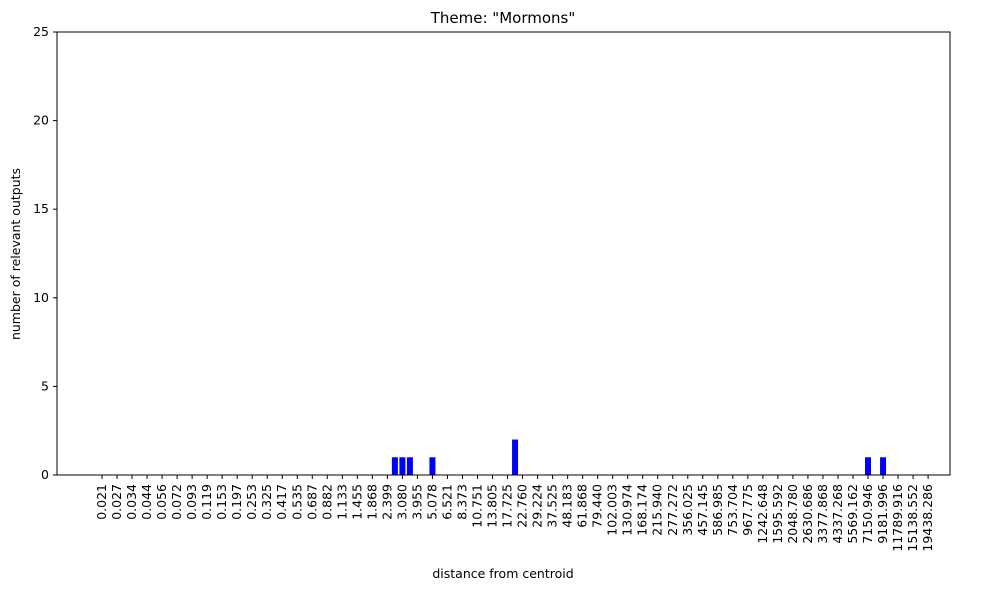 This screenshot has width=989, height=590. What do you see at coordinates (852, 514) in the screenshot?
I see `x-tick-label: 5569.162` at bounding box center [852, 514].